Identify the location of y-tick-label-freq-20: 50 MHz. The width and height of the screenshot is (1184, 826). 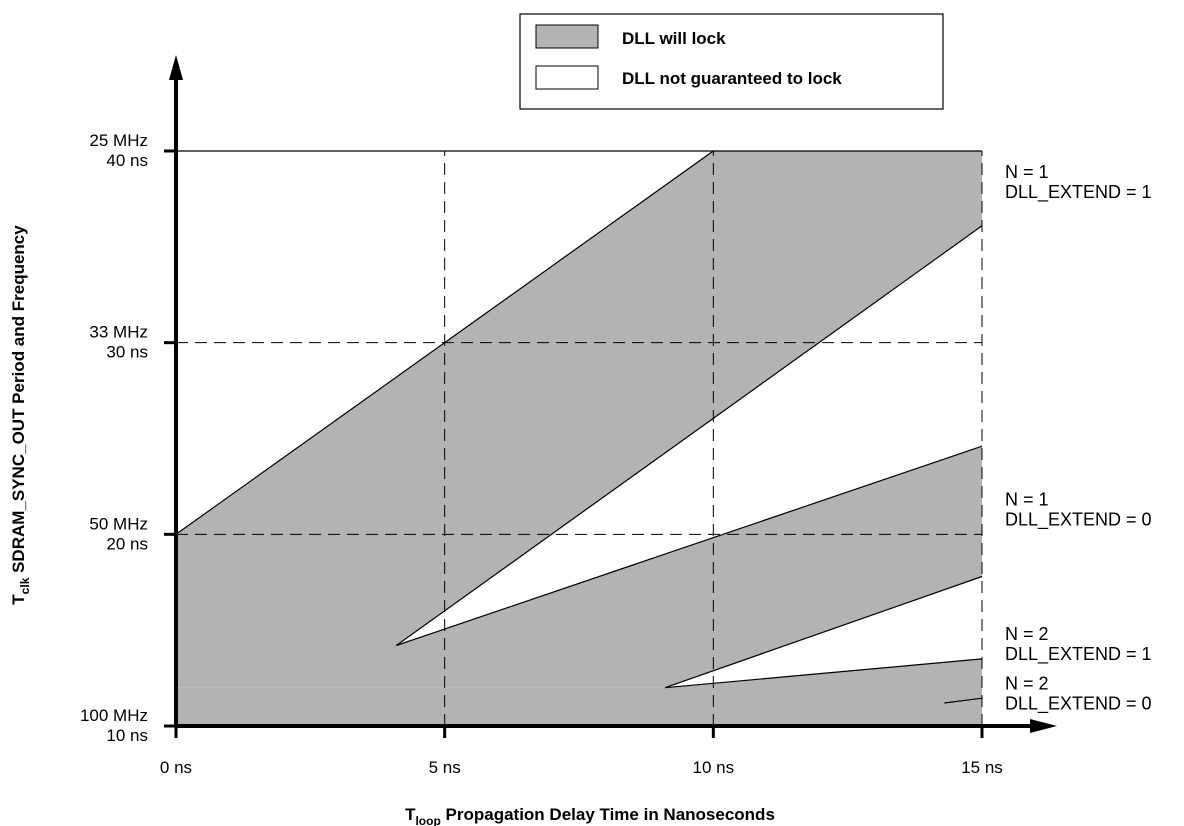
(118, 523).